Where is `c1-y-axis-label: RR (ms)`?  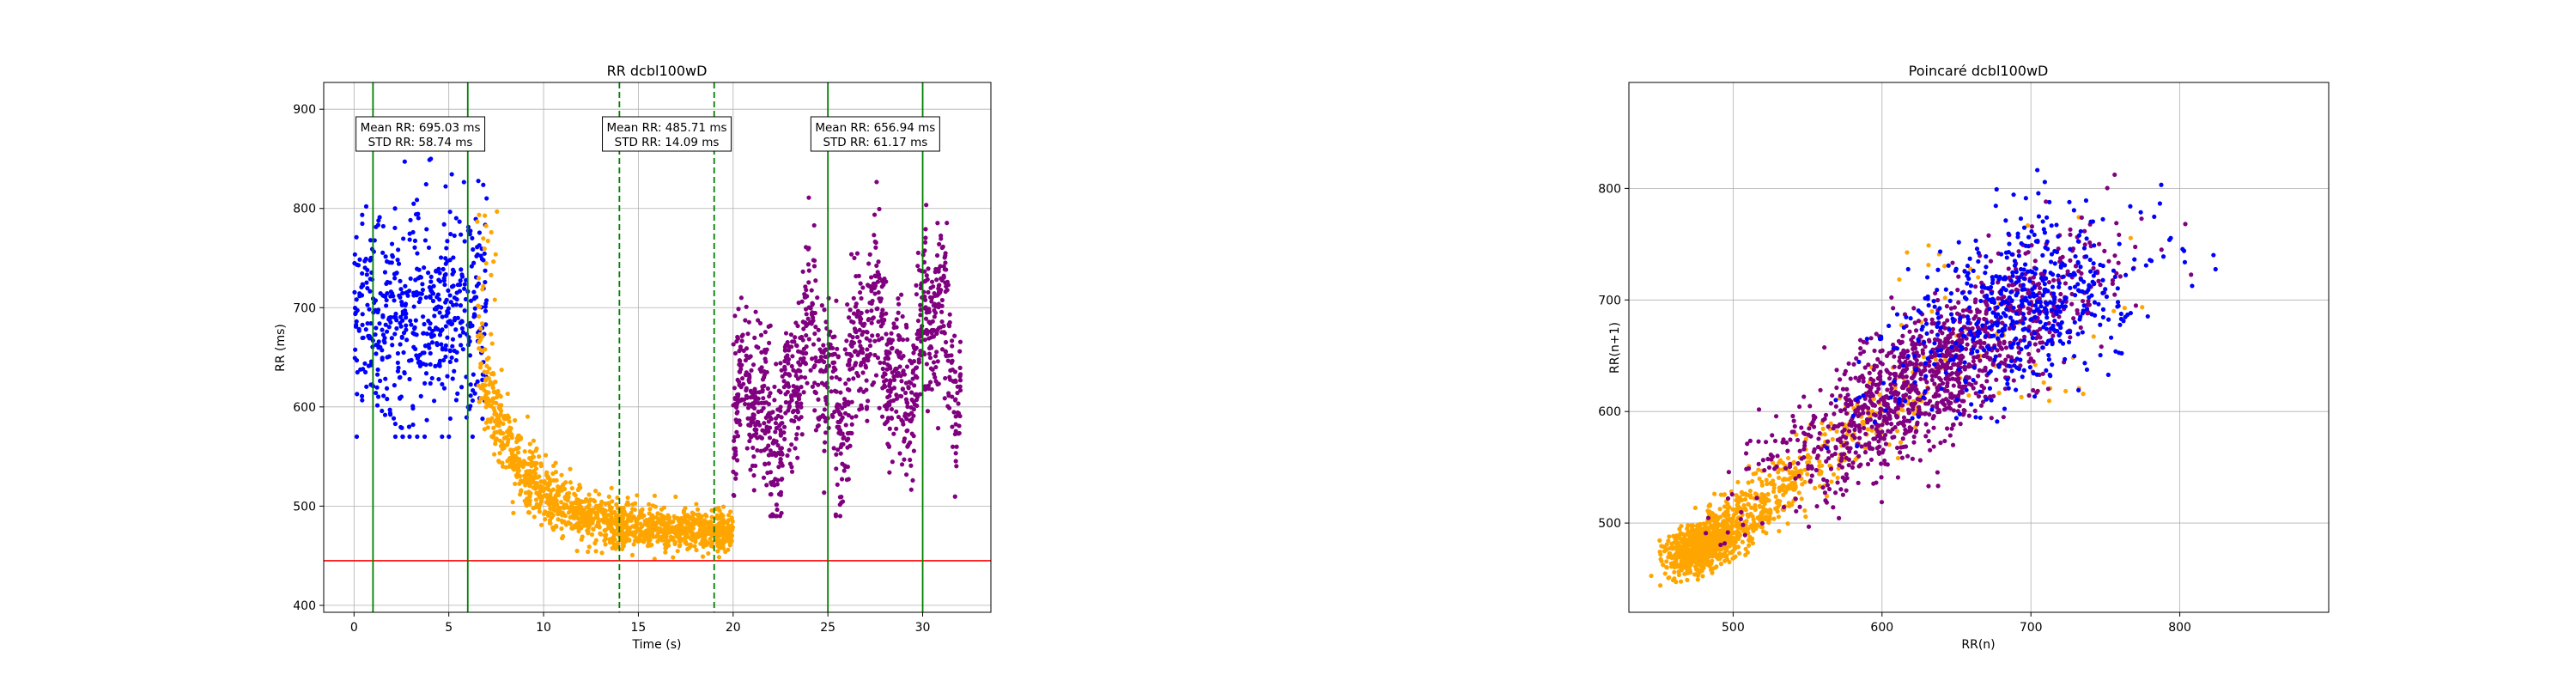
c1-y-axis-label: RR (ms) is located at coordinates (281, 348).